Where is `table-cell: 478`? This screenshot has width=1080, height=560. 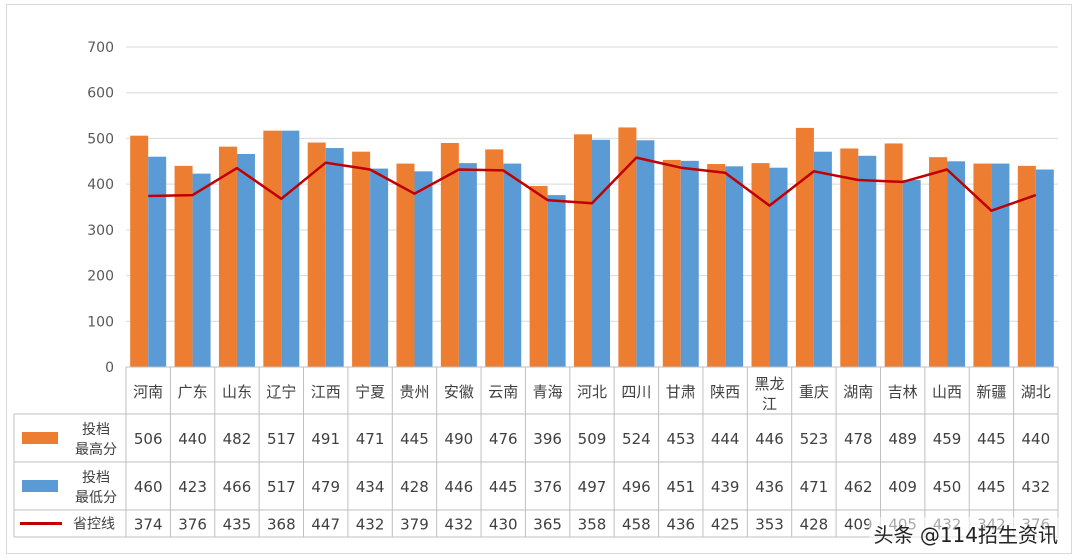
table-cell: 478 is located at coordinates (858, 439).